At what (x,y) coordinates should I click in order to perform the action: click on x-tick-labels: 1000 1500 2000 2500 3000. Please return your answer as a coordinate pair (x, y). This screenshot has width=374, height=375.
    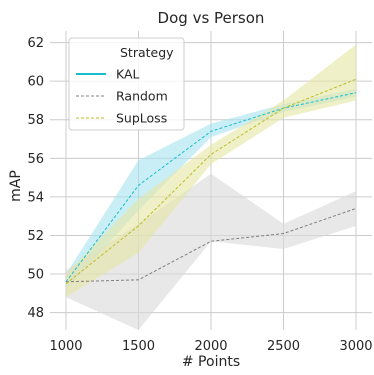
    Looking at the image, I should click on (210, 346).